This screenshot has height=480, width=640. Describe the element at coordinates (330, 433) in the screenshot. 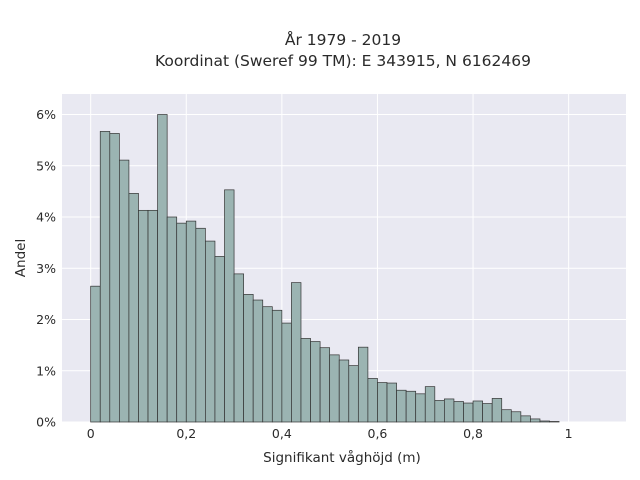

I see `x-tick-labels: 0 0,2 0,4 0,6 0,8 1` at that location.